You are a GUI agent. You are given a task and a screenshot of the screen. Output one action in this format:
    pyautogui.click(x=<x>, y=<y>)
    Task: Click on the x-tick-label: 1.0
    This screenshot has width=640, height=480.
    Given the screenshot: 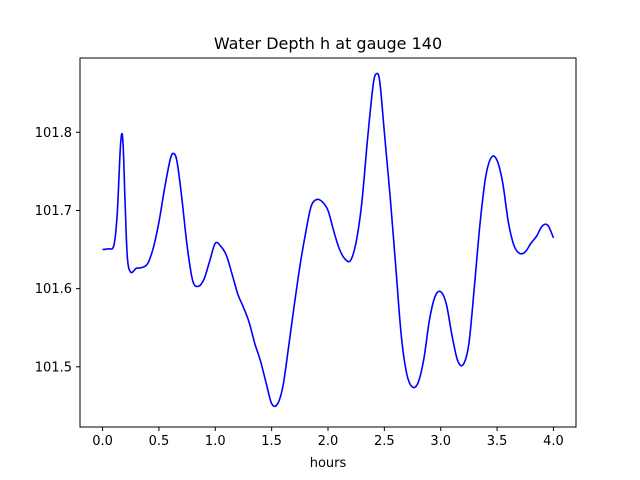 What is the action you would take?
    pyautogui.click(x=215, y=441)
    